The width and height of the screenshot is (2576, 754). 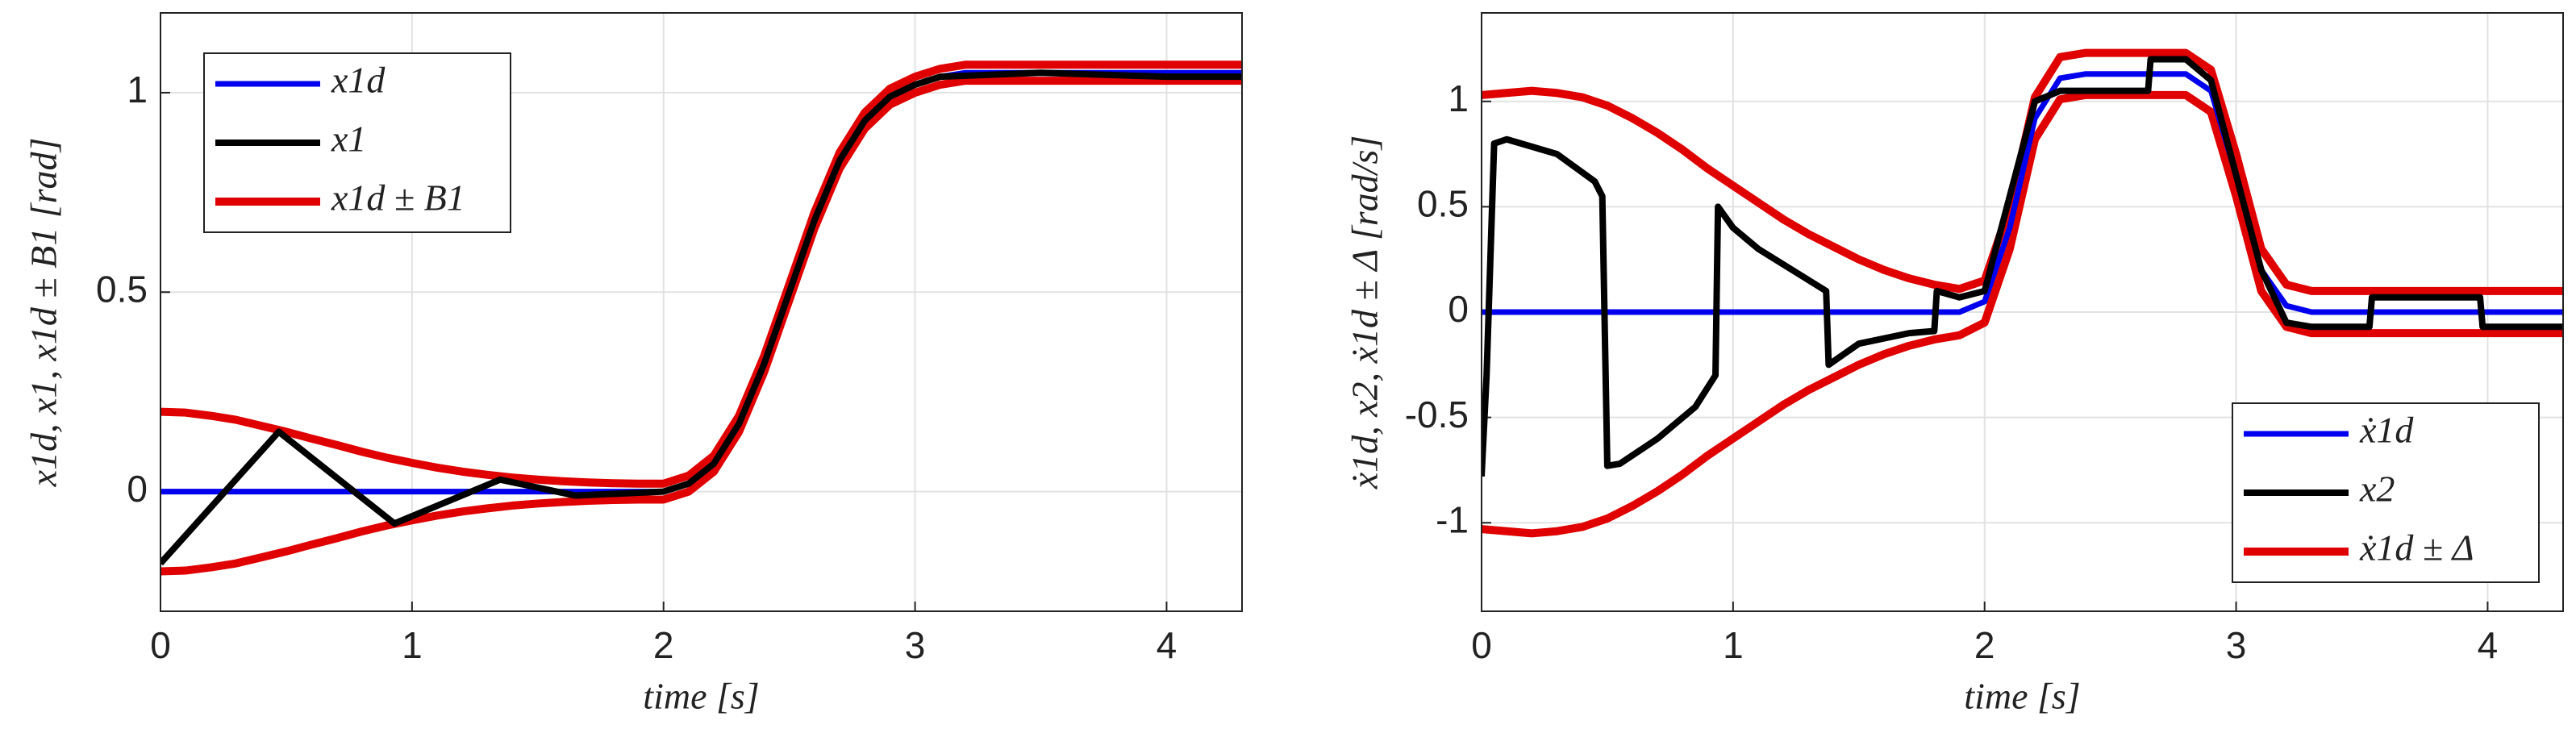 I want to click on legend-label: x1, so click(x=348, y=139).